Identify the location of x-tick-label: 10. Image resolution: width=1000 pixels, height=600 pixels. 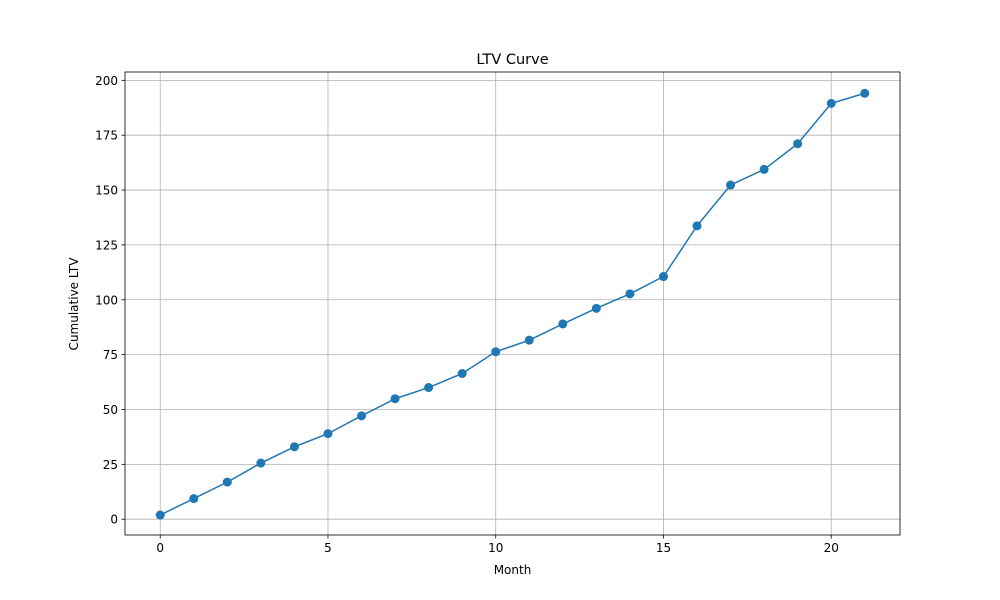
(495, 548).